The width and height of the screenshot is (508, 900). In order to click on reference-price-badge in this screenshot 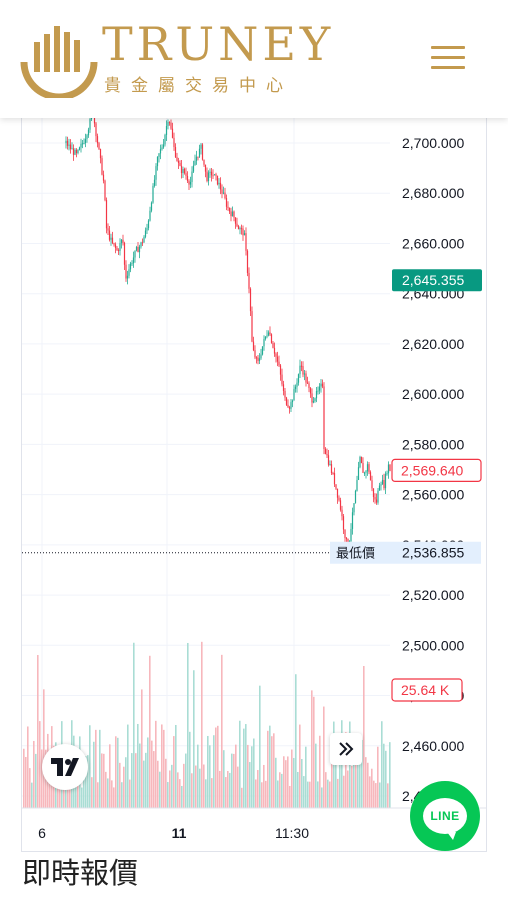, I will do `click(437, 280)`.